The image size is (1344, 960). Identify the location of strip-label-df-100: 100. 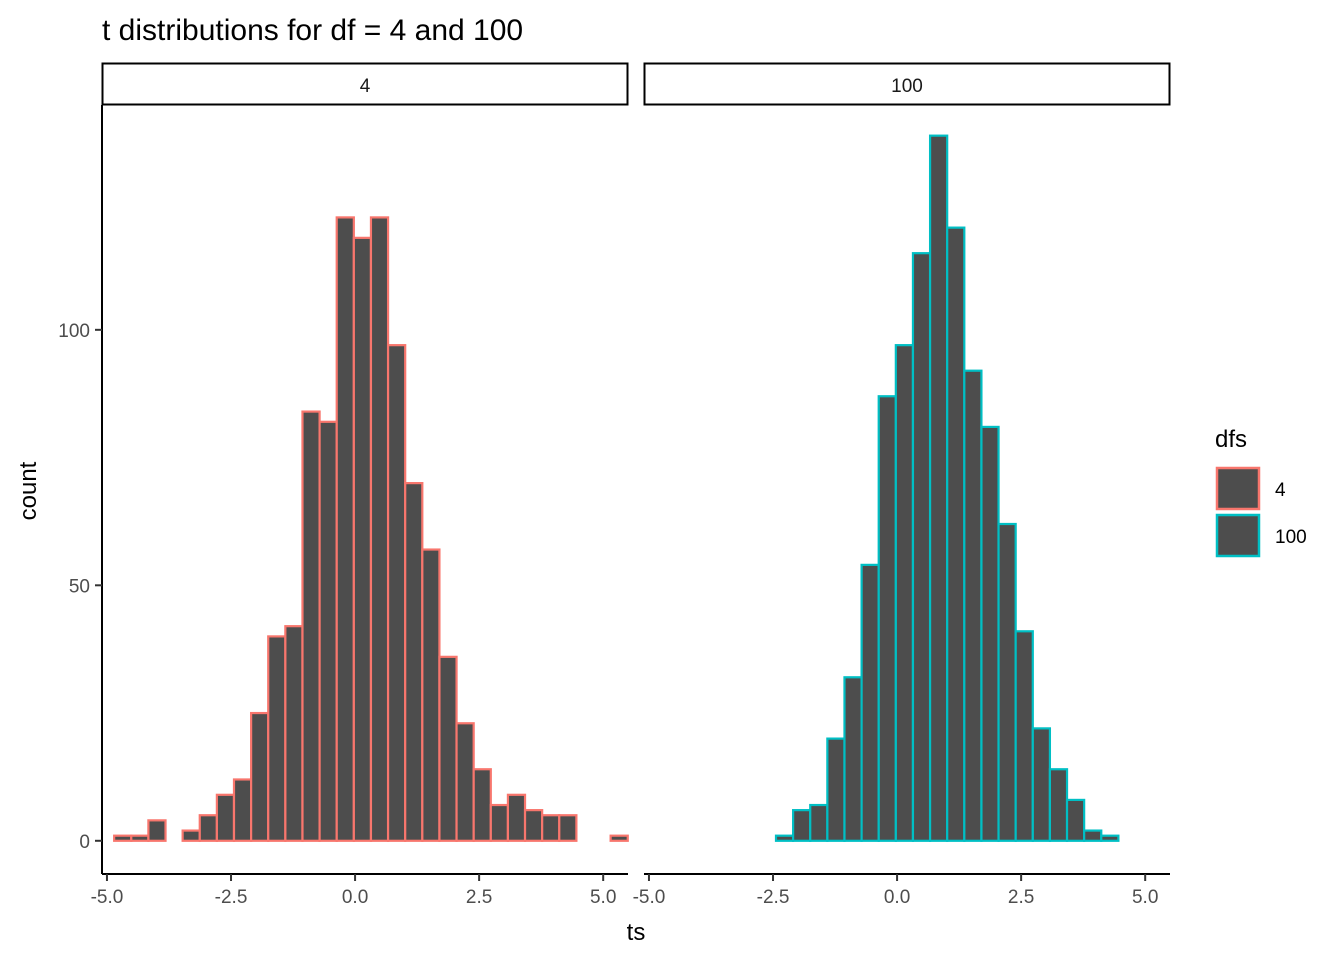
(907, 86).